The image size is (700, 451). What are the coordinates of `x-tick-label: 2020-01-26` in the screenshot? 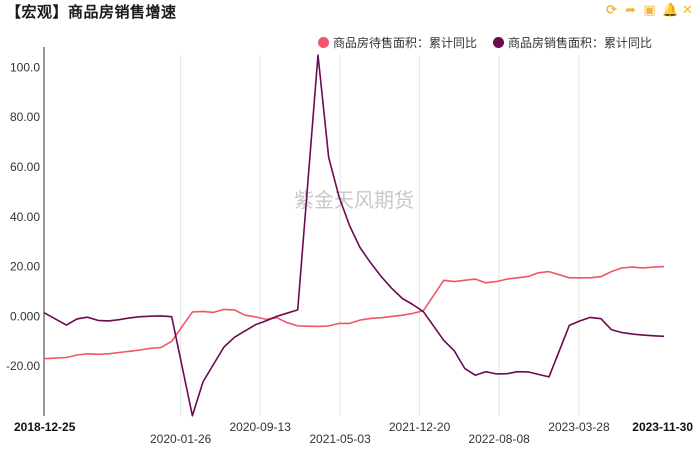 It's located at (181, 439).